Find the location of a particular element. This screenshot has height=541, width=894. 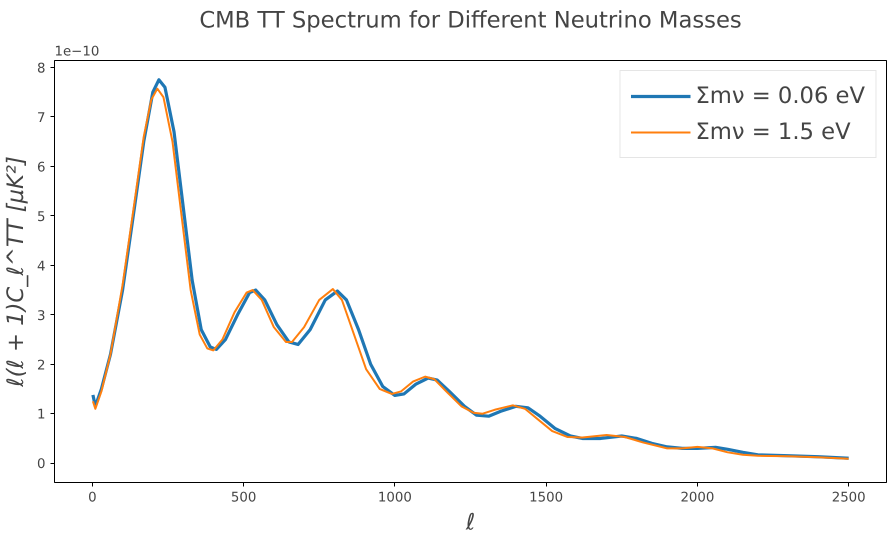

y-tick-label: 3 is located at coordinates (41, 316).